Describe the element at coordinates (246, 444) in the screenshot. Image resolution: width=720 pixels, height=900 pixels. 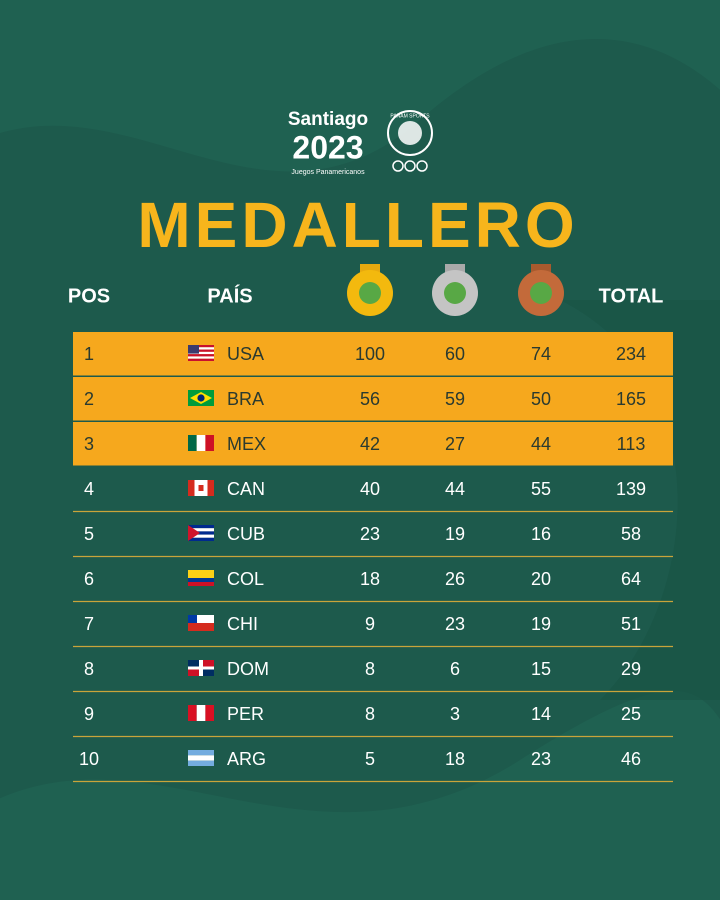
I see `country-code: MEX` at that location.